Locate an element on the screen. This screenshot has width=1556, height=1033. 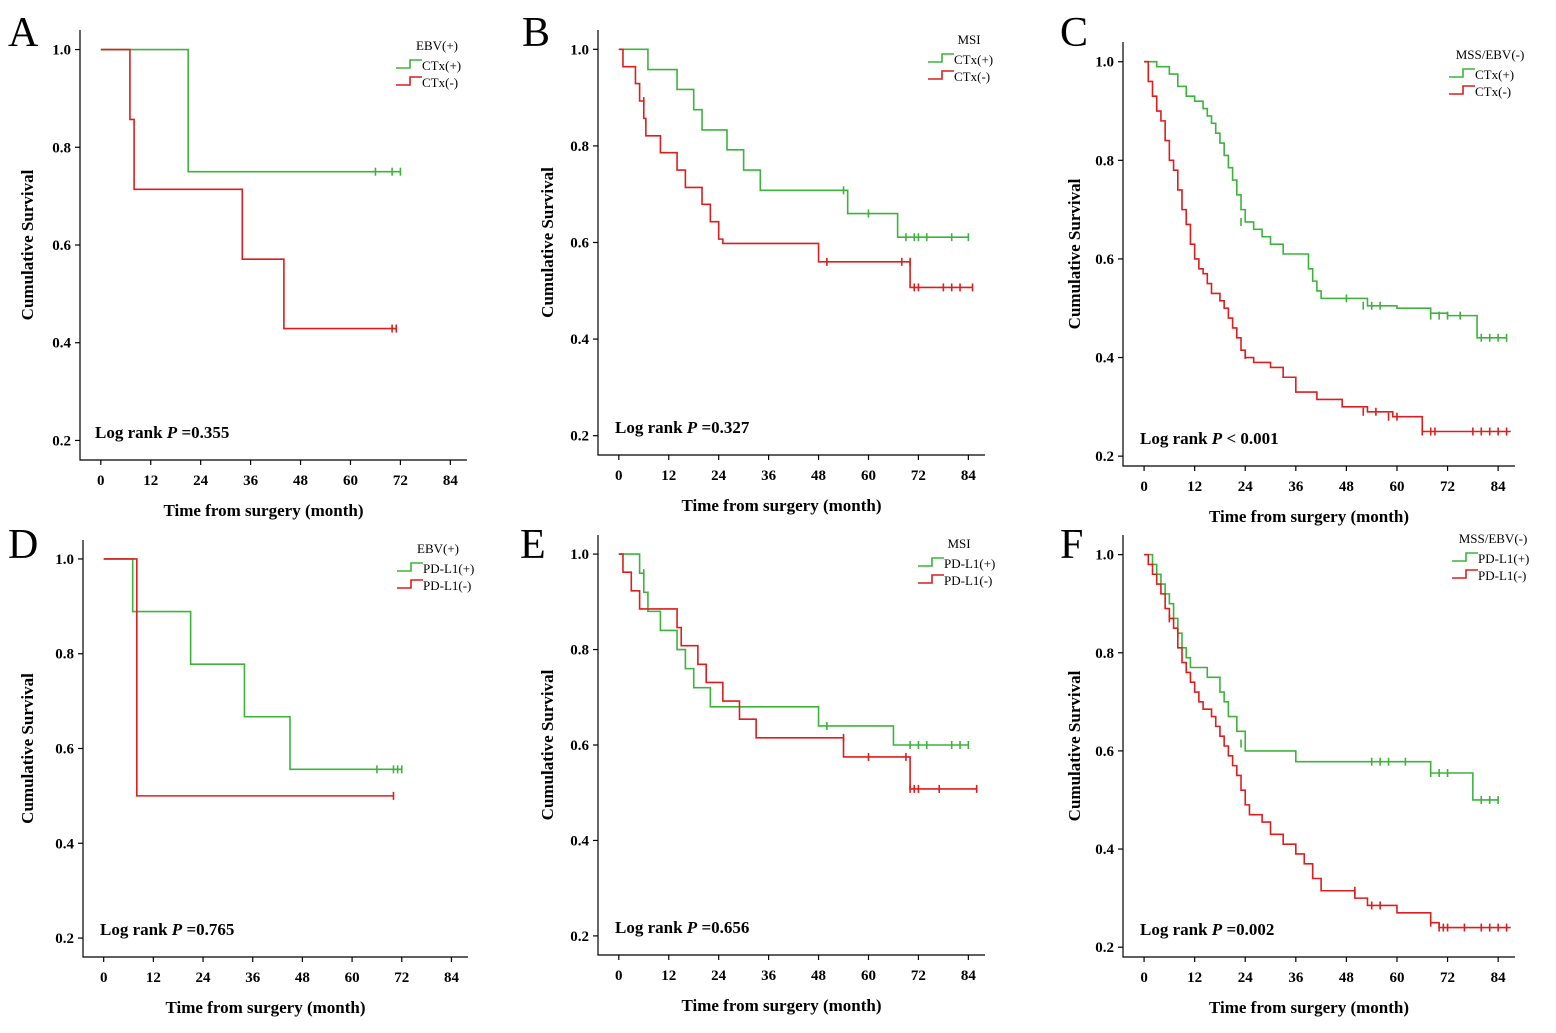
pvalue-text: Log rank P =0.327 is located at coordinates (682, 427).